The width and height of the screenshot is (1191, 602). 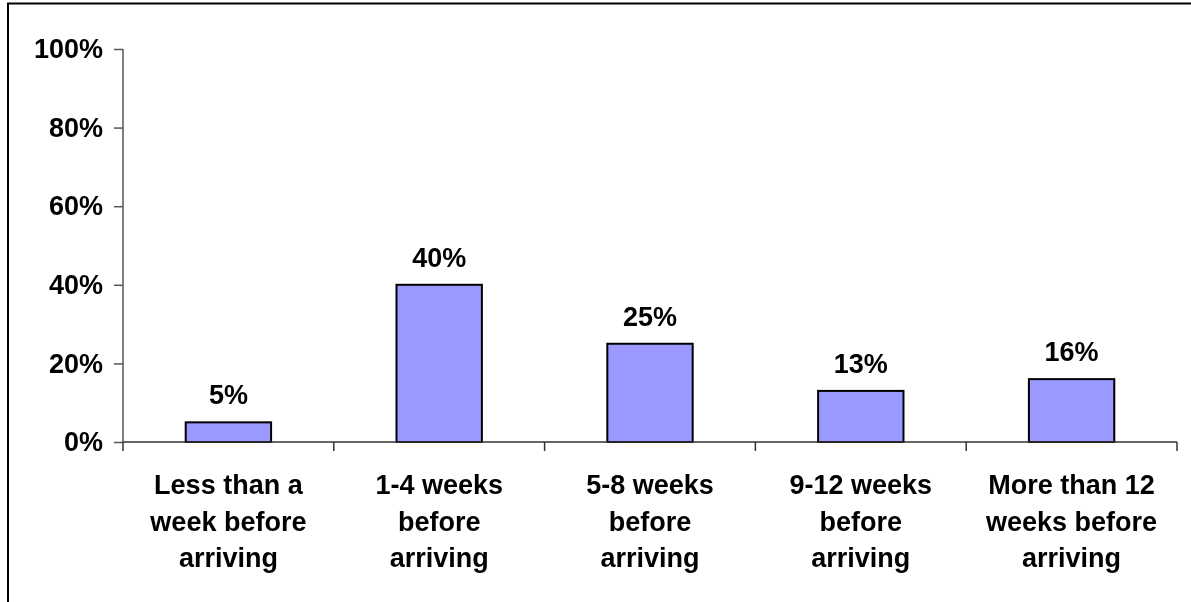 I want to click on y-tick-label: 0%, so click(x=83, y=442).